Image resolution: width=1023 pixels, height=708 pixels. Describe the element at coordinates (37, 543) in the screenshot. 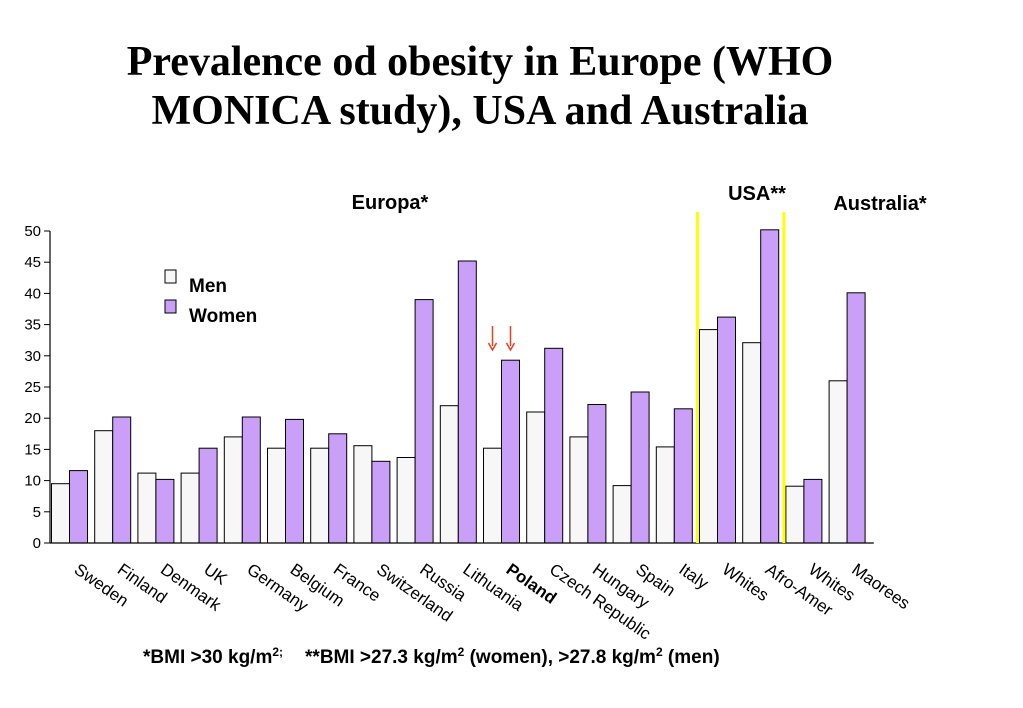

I see `y-tick-label: 0` at that location.